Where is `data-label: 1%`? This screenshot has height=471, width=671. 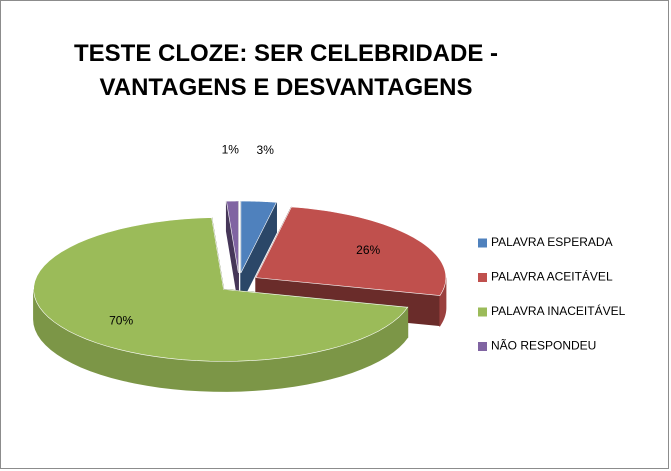 data-label: 1% is located at coordinates (231, 149).